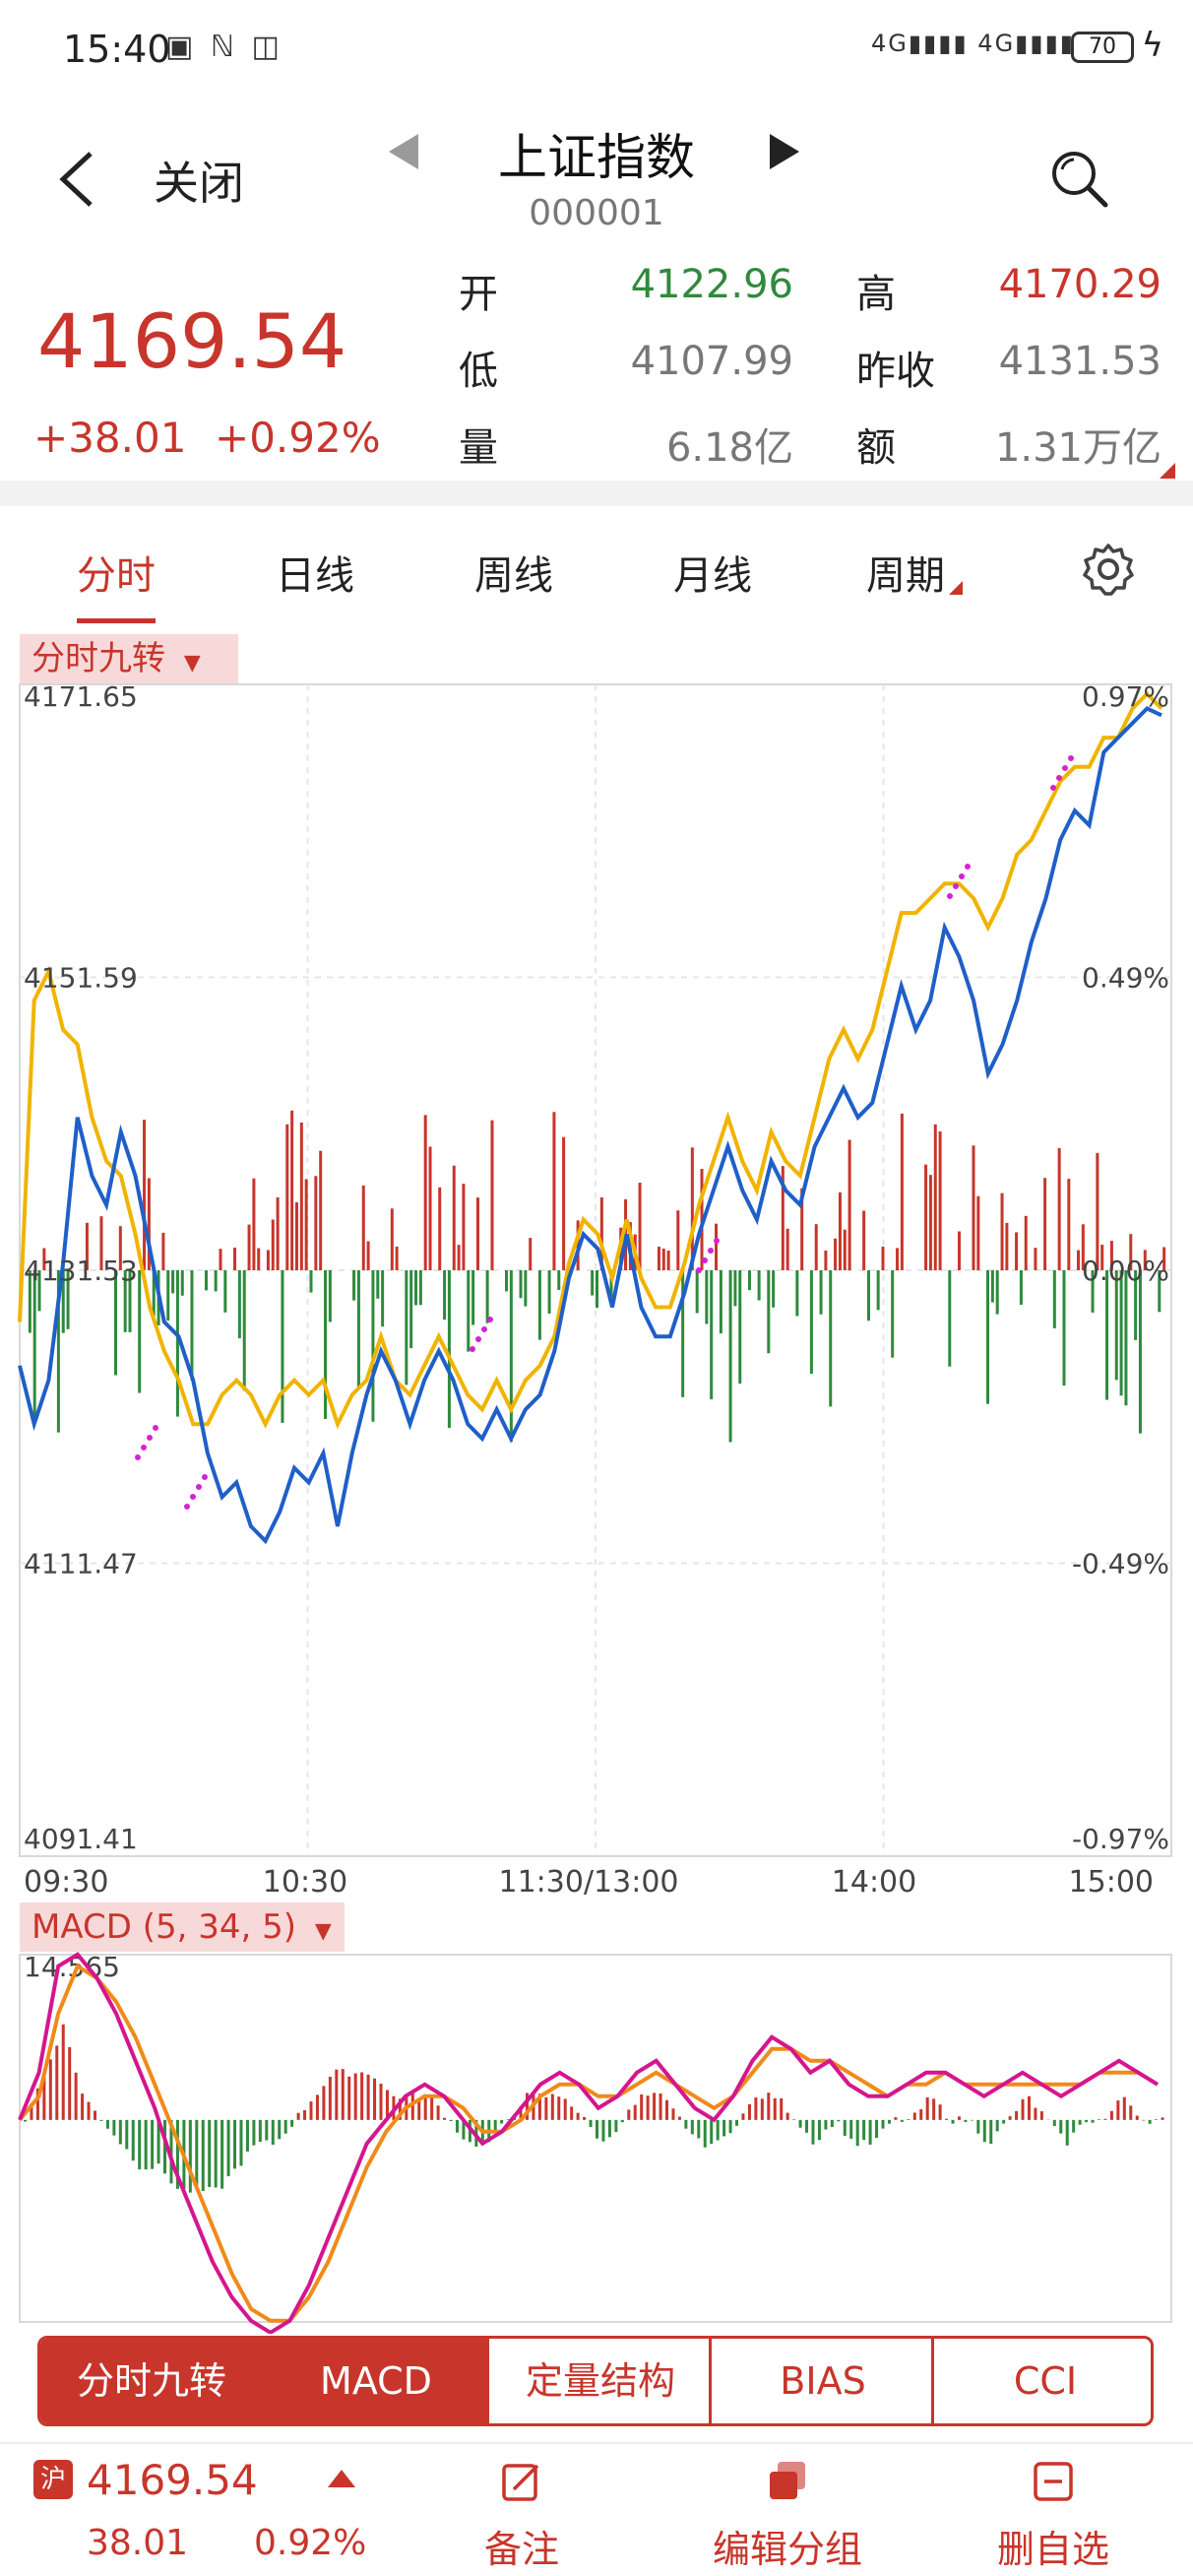 The width and height of the screenshot is (1193, 2576). Describe the element at coordinates (905, 576) in the screenshot. I see `tab-period: 周期` at that location.